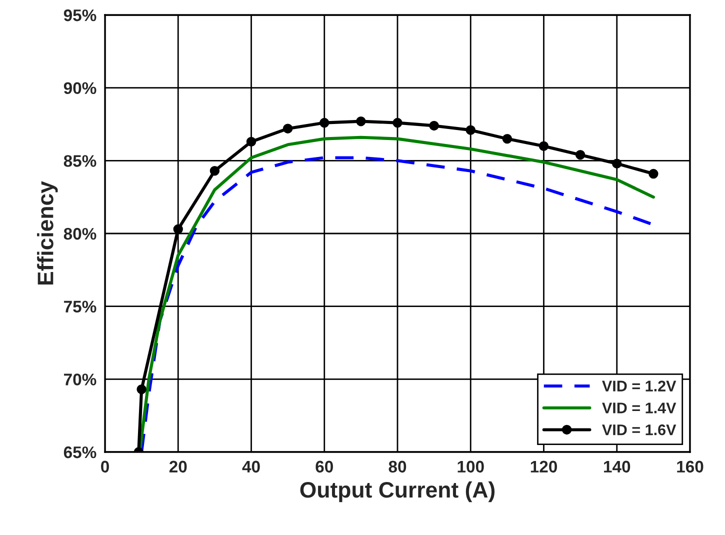 The width and height of the screenshot is (725, 535). What do you see at coordinates (80, 452) in the screenshot?
I see `y-tick-label: 65%` at bounding box center [80, 452].